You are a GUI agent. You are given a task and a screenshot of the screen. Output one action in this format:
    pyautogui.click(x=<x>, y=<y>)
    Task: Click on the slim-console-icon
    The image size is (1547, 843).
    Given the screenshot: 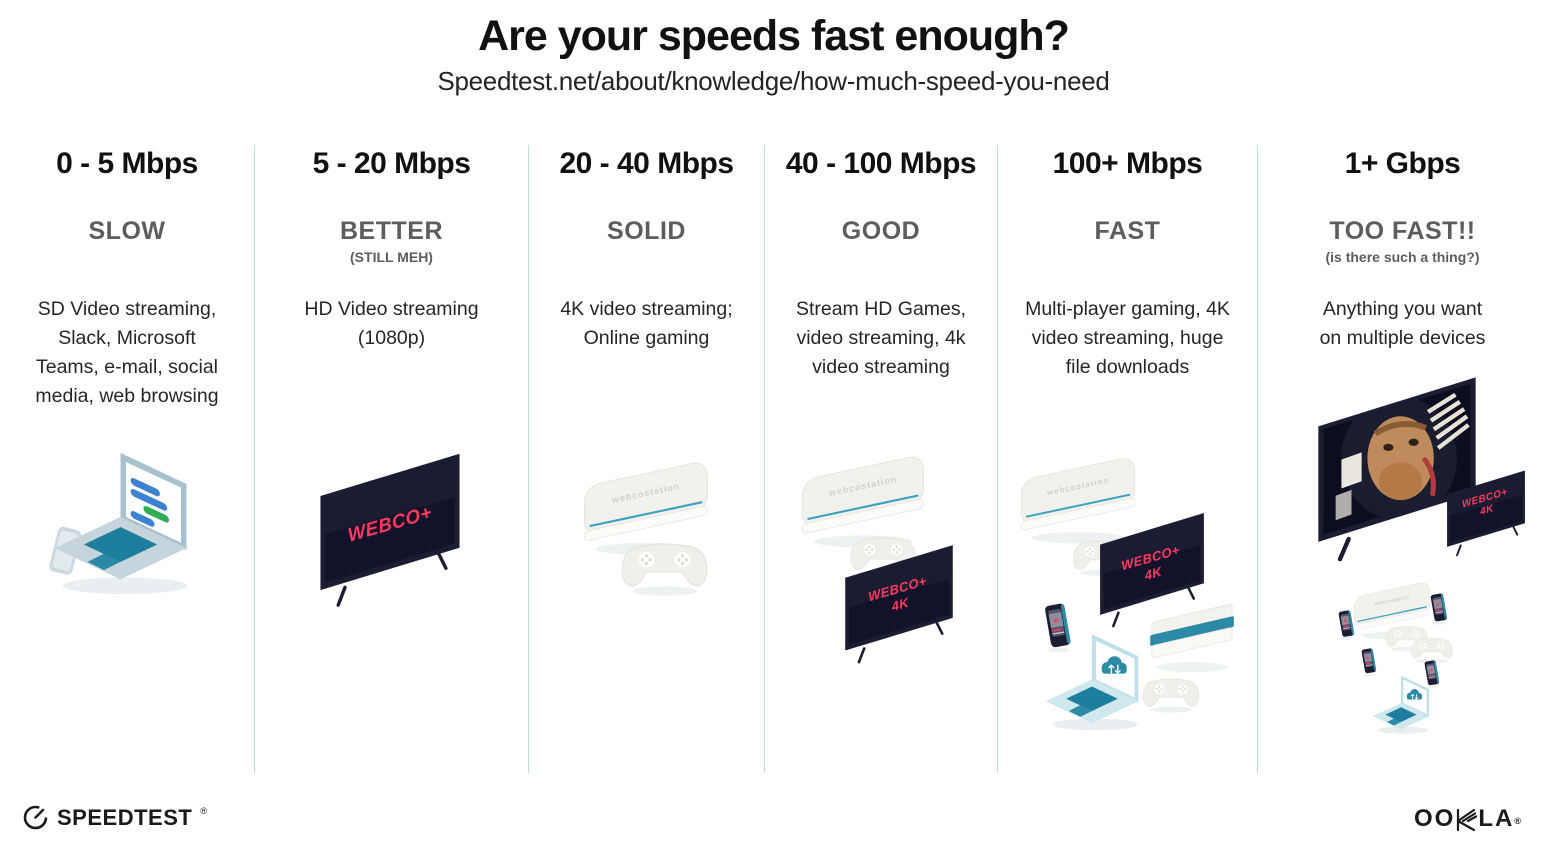 What is the action you would take?
    pyautogui.click(x=1192, y=637)
    